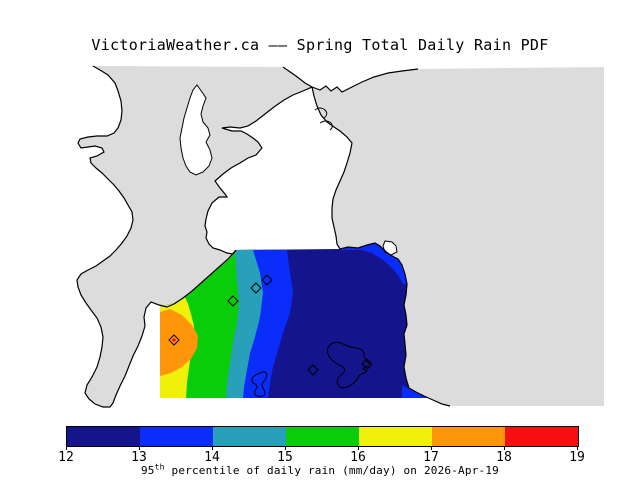 This screenshot has height=480, width=640. What do you see at coordinates (358, 457) in the screenshot?
I see `colorbar-label-16: 16` at bounding box center [358, 457].